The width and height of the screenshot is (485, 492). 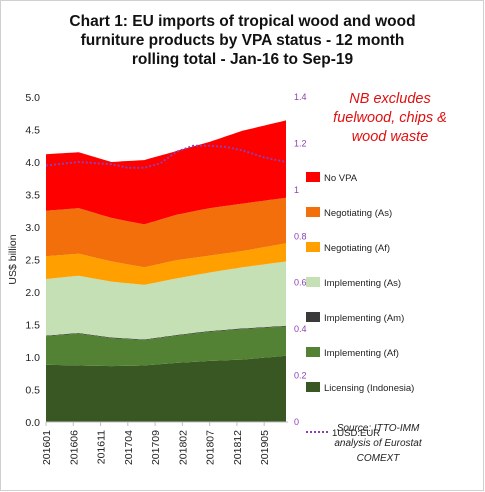 What do you see at coordinates (74, 447) in the screenshot?
I see `x-tick-label: 201606` at bounding box center [74, 447].